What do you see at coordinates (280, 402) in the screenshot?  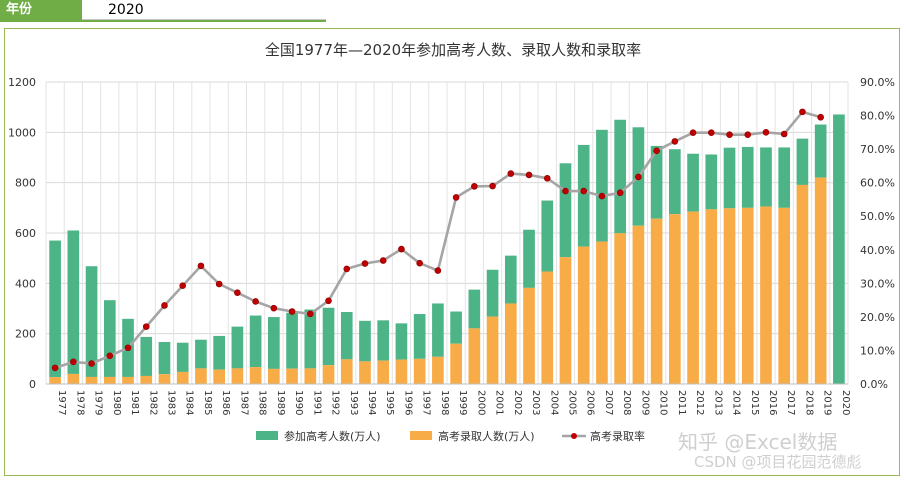 I see `x-tick-label: 1989` at bounding box center [280, 402].